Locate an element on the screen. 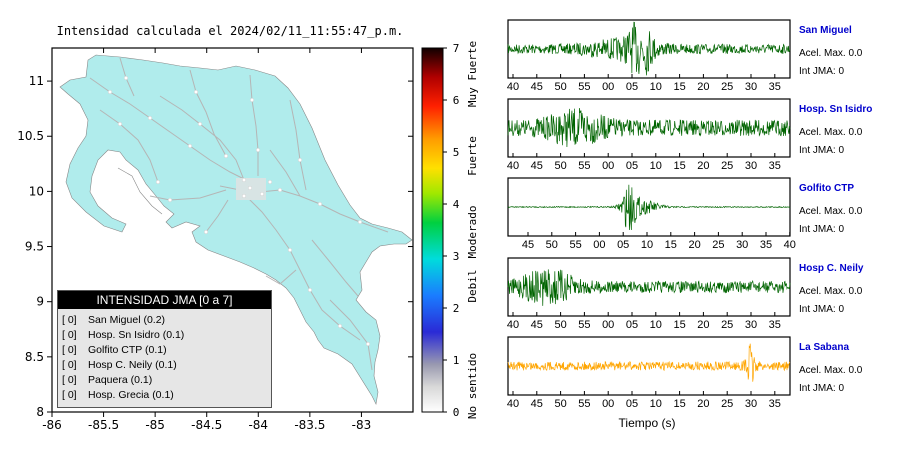 The width and height of the screenshot is (910, 460). colorbar-category-label: Moderado is located at coordinates (472, 232).